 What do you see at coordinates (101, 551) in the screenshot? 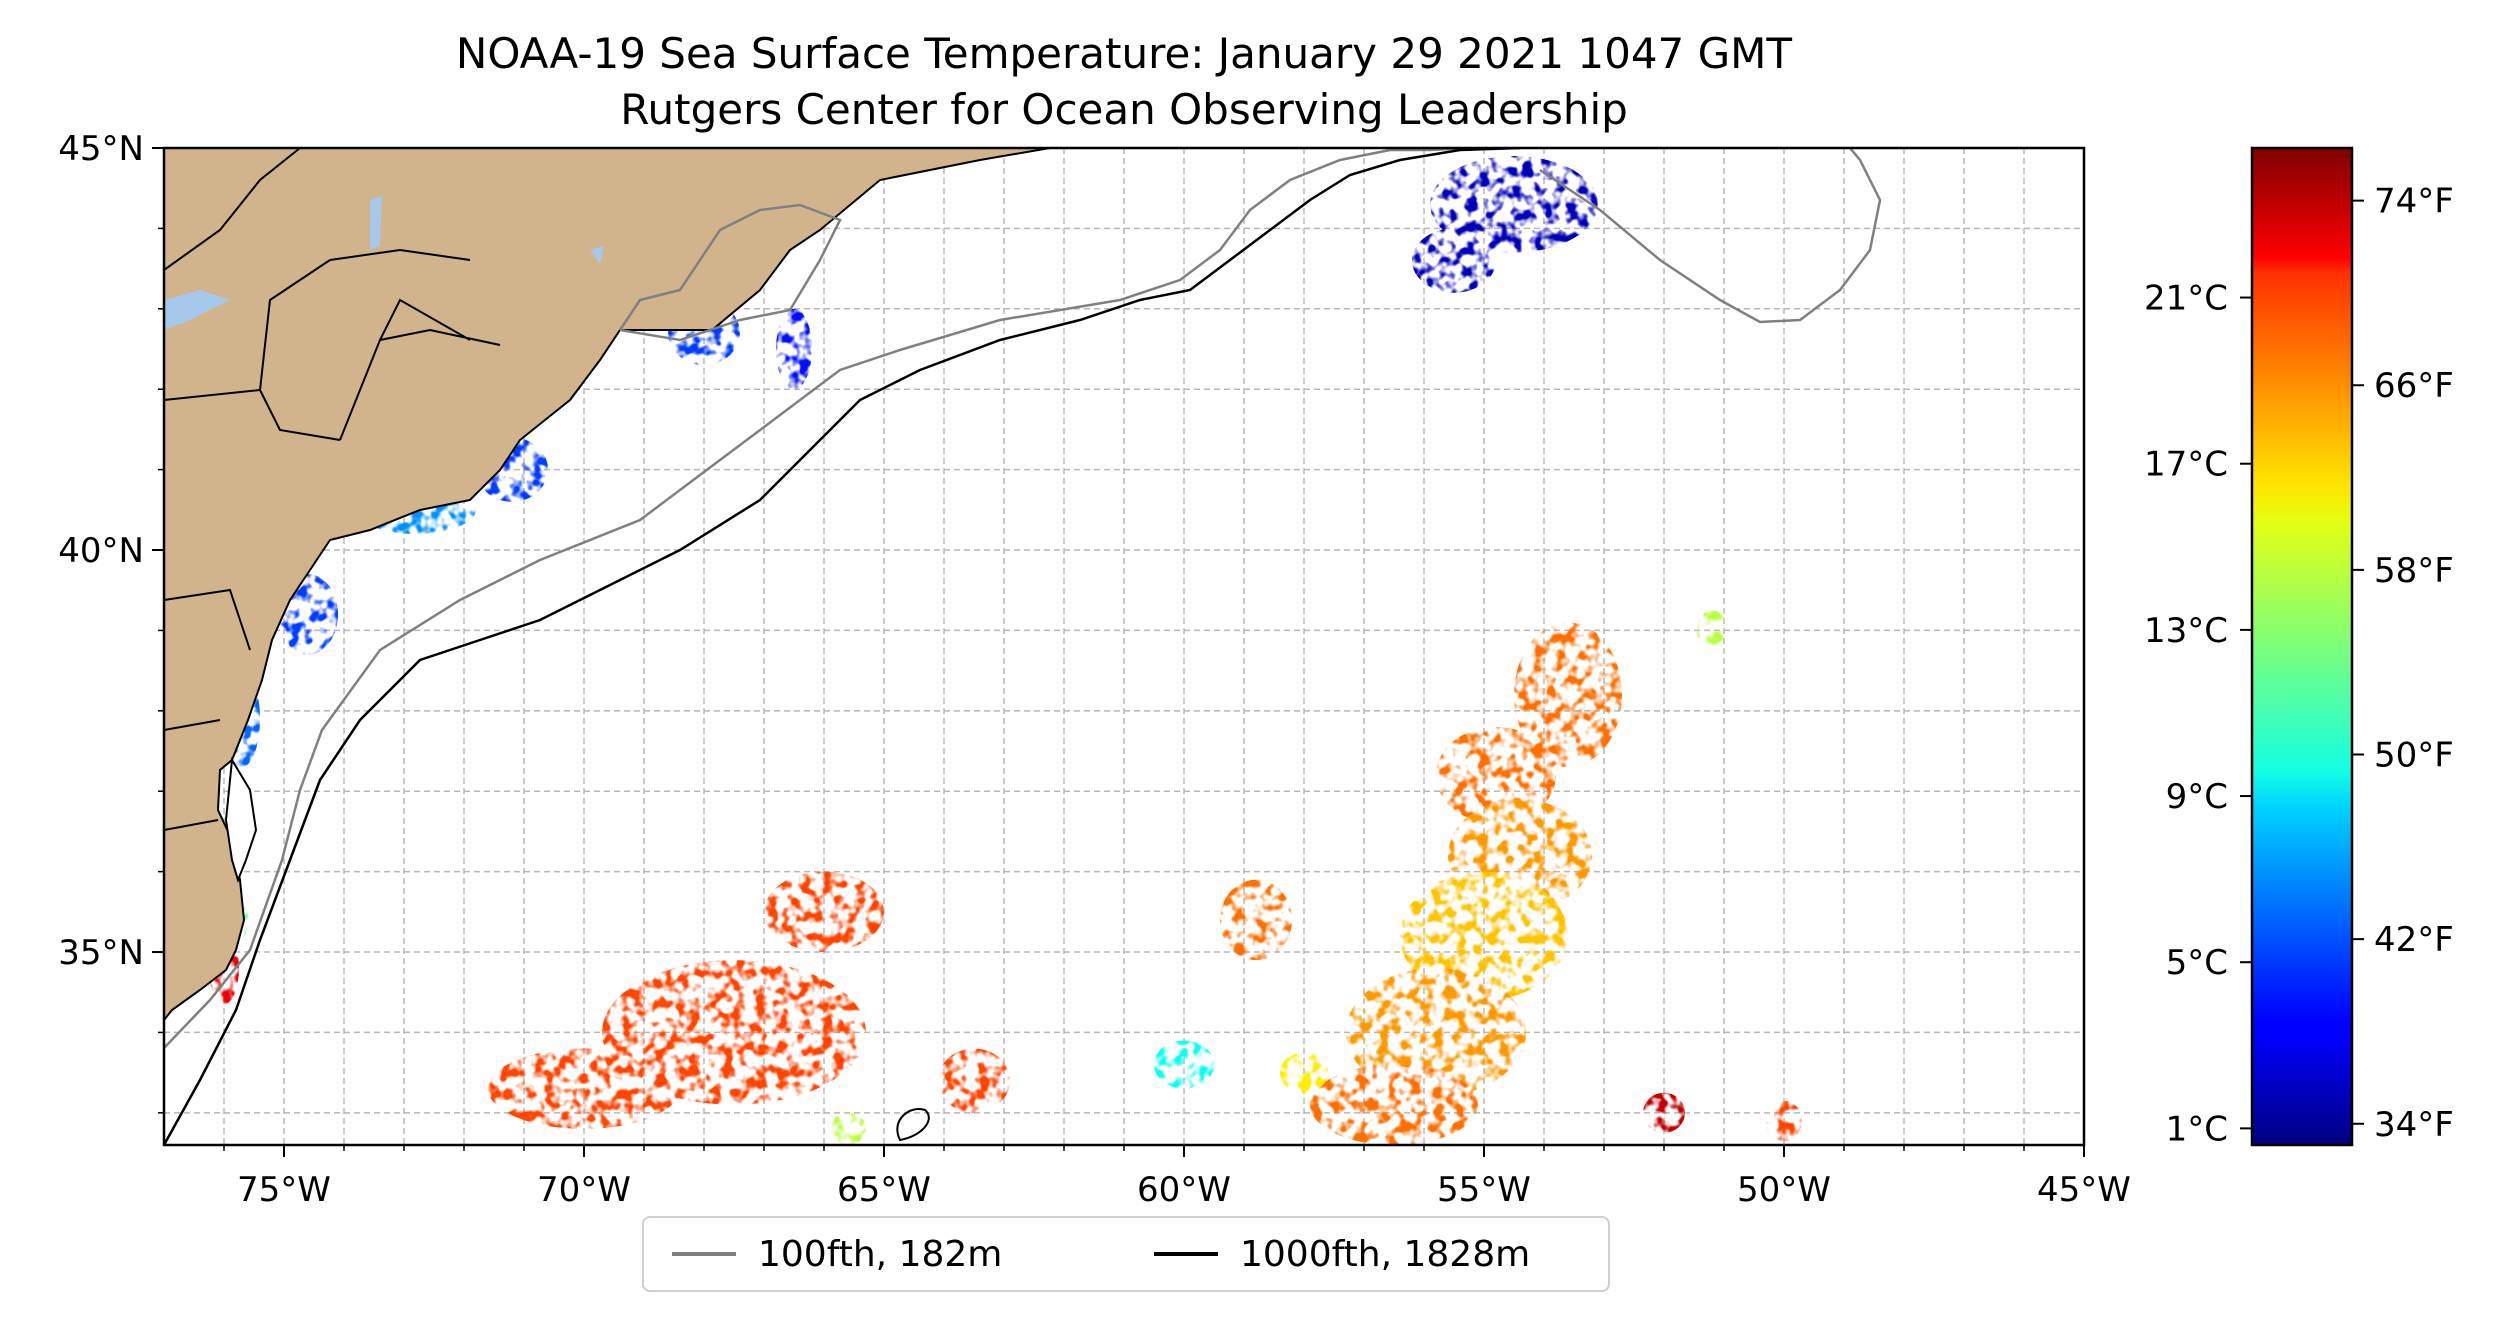
I see `lat-tick-label: 40°N` at bounding box center [101, 551].